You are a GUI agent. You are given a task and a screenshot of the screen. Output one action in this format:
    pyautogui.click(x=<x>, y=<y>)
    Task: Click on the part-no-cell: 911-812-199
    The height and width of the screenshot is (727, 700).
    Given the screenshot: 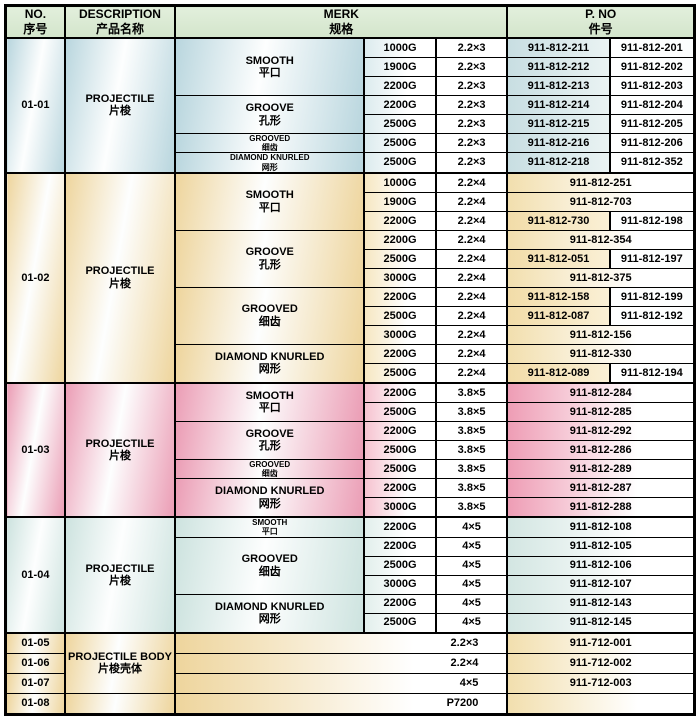 What is the action you would take?
    pyautogui.click(x=652, y=296)
    